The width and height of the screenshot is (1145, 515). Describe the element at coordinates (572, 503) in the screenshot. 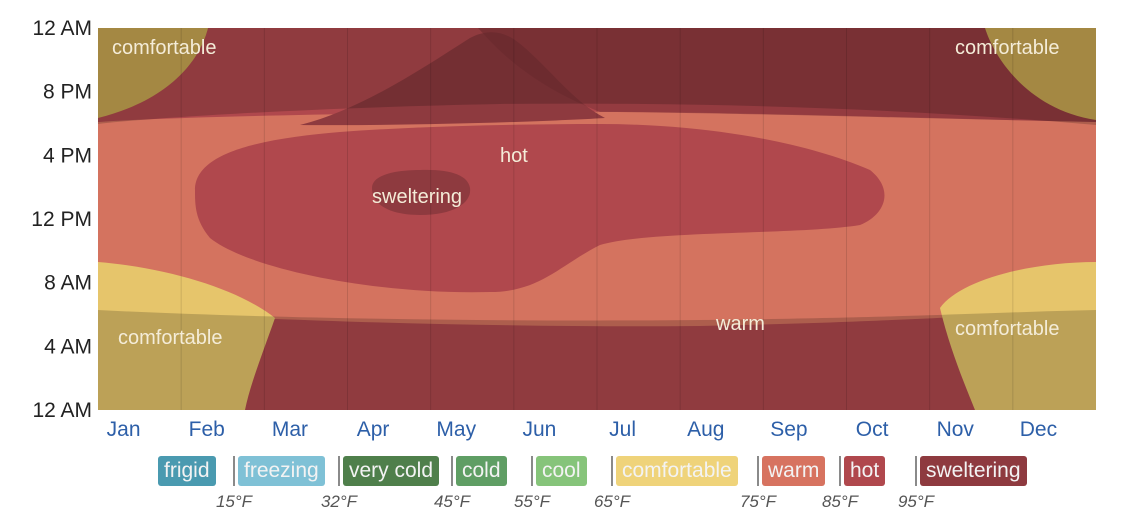

I see `legend-thresholds: 15°F 32°F 45°F 55°F 65°F 75°F 85°F 95°F` at that location.